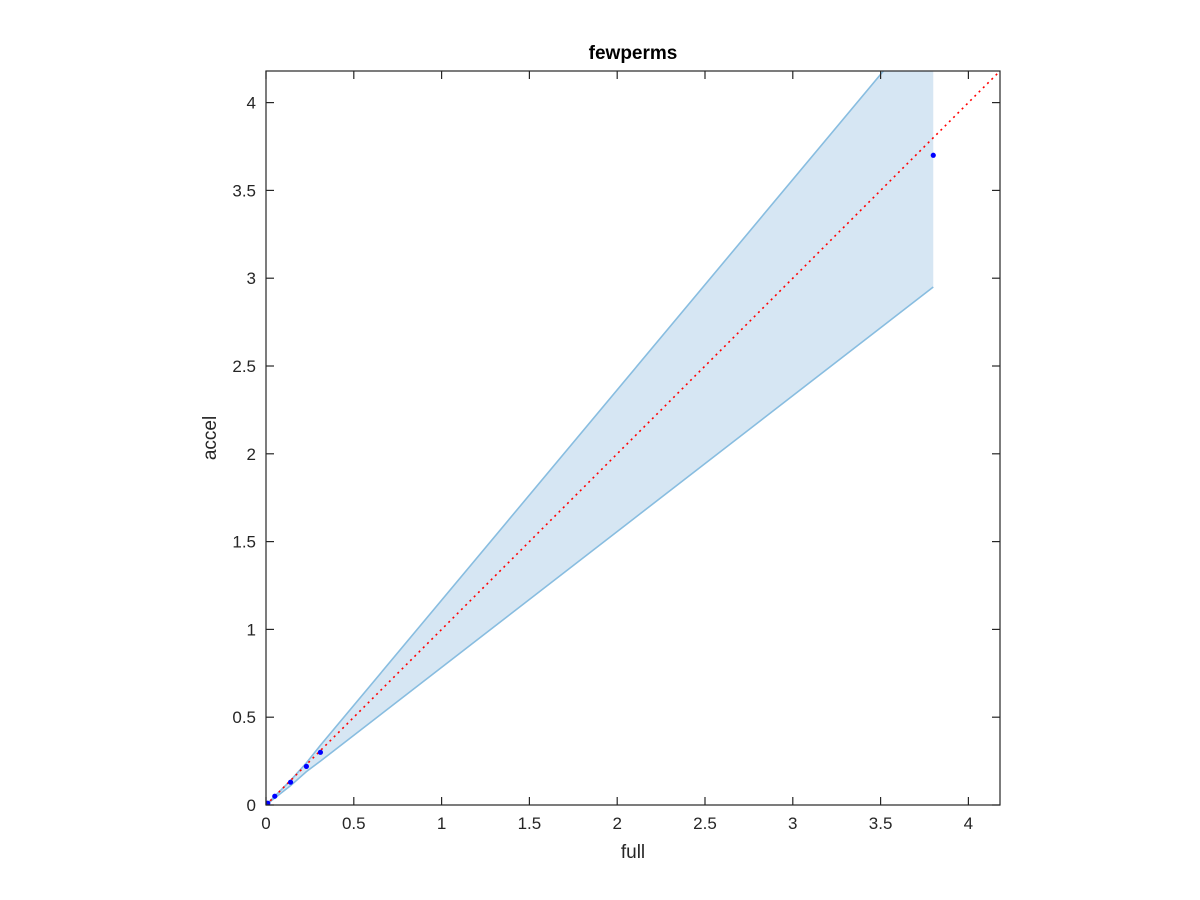 The width and height of the screenshot is (1200, 900). Describe the element at coordinates (881, 823) in the screenshot. I see `x-tick-label: 3.5` at that location.